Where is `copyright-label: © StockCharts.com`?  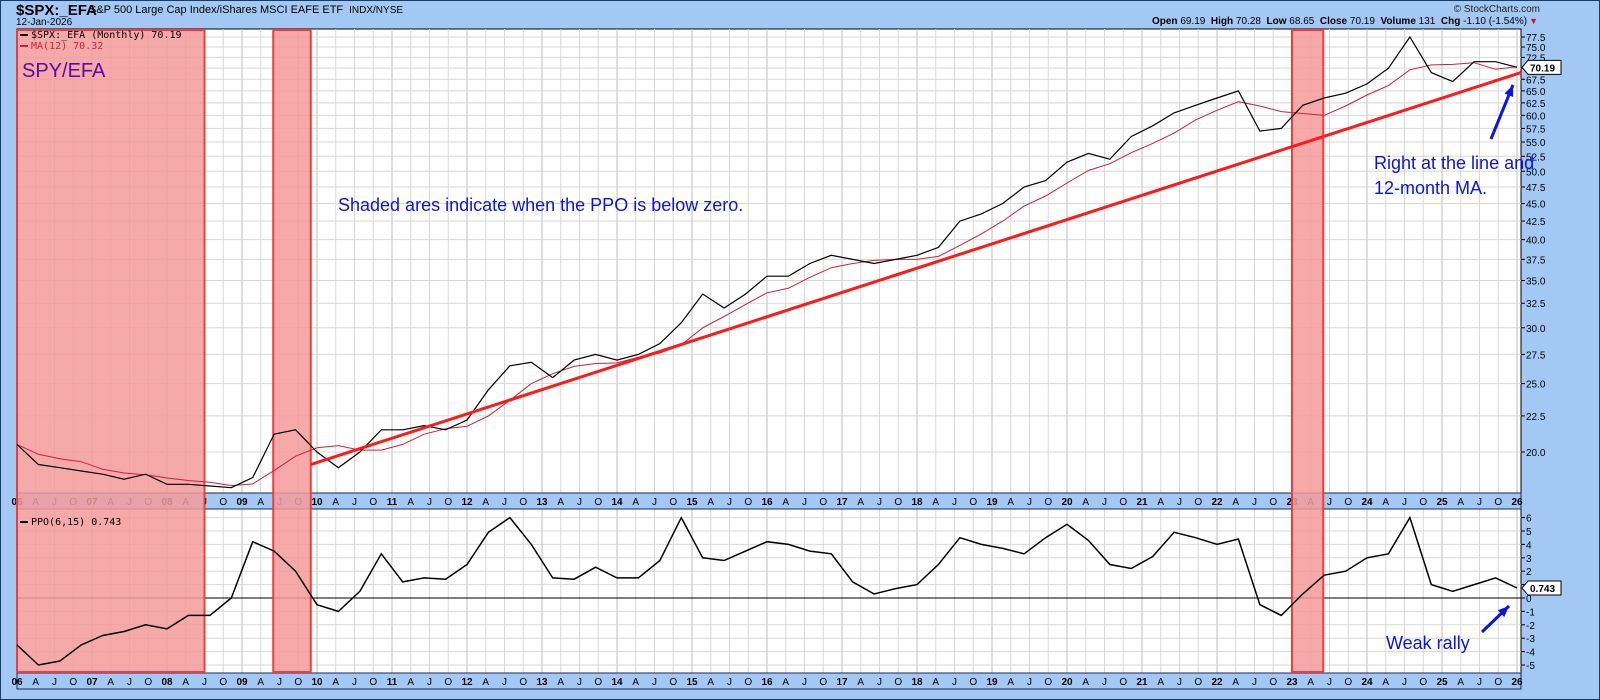 copyright-label: © StockCharts.com is located at coordinates (1496, 9).